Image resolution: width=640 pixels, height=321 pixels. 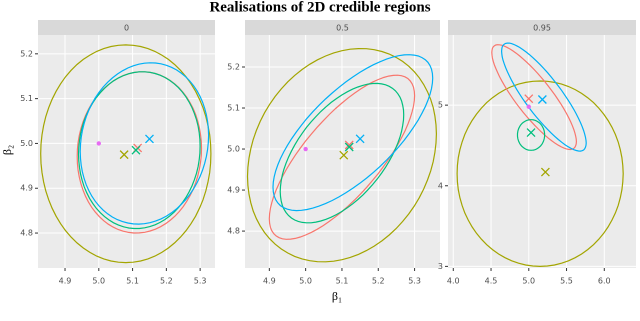 What do you see at coordinates (319, 7) in the screenshot?
I see `chart-title: Realisations of 2D credible regions` at bounding box center [319, 7].